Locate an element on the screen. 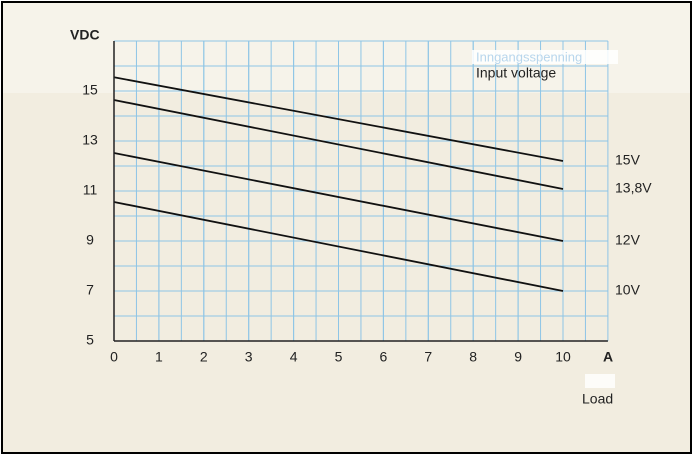 The image size is (693, 455). y-tick-label: 7 is located at coordinates (90, 290).